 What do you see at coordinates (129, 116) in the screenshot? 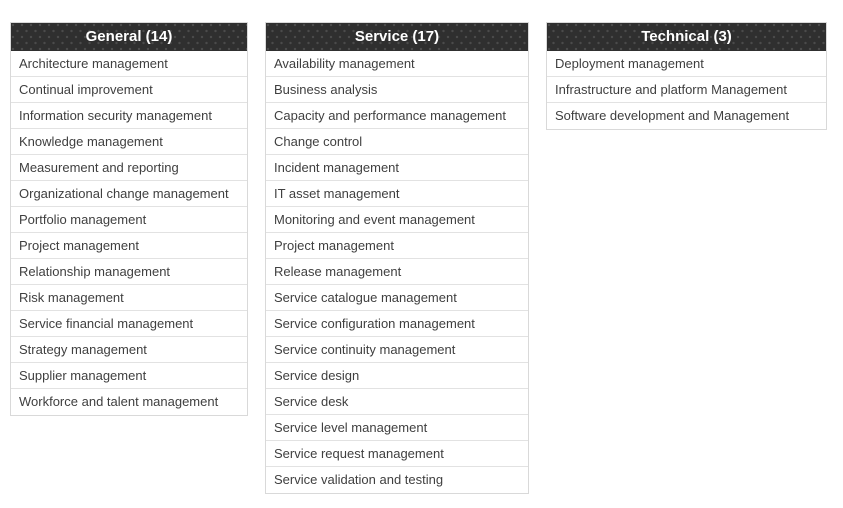
I see `list-item: Information security management` at bounding box center [129, 116].